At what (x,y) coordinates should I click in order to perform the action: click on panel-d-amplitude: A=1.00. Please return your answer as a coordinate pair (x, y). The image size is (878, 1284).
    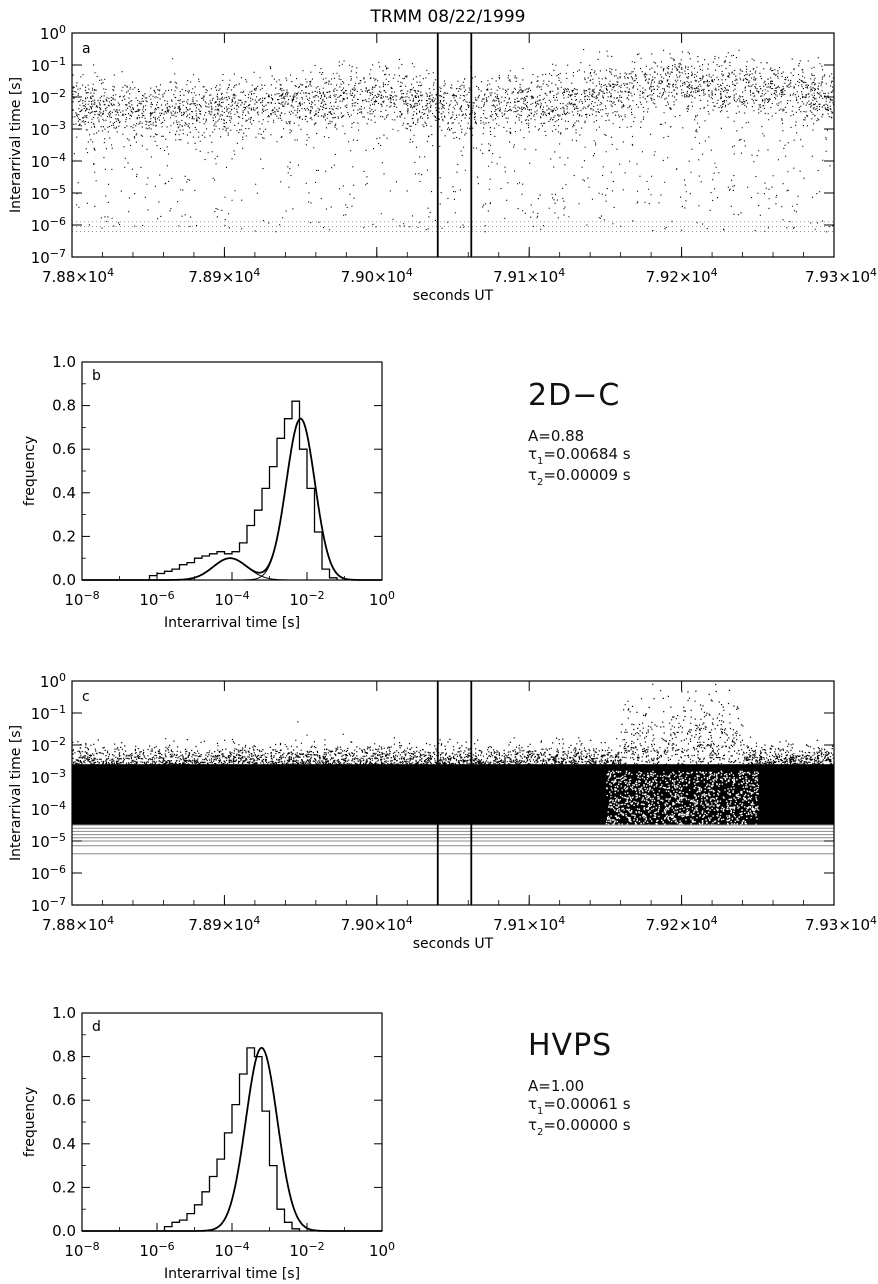
    Looking at the image, I should click on (556, 1086).